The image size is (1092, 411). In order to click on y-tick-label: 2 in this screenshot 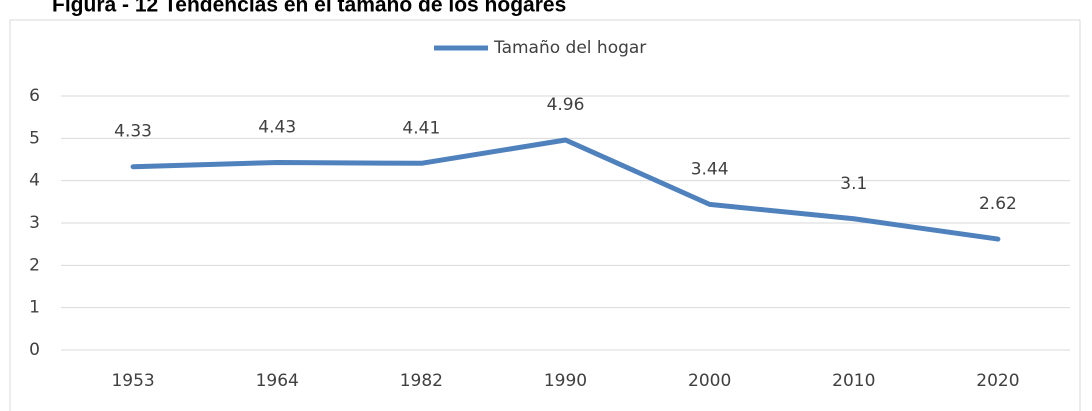, I will do `click(34, 265)`.